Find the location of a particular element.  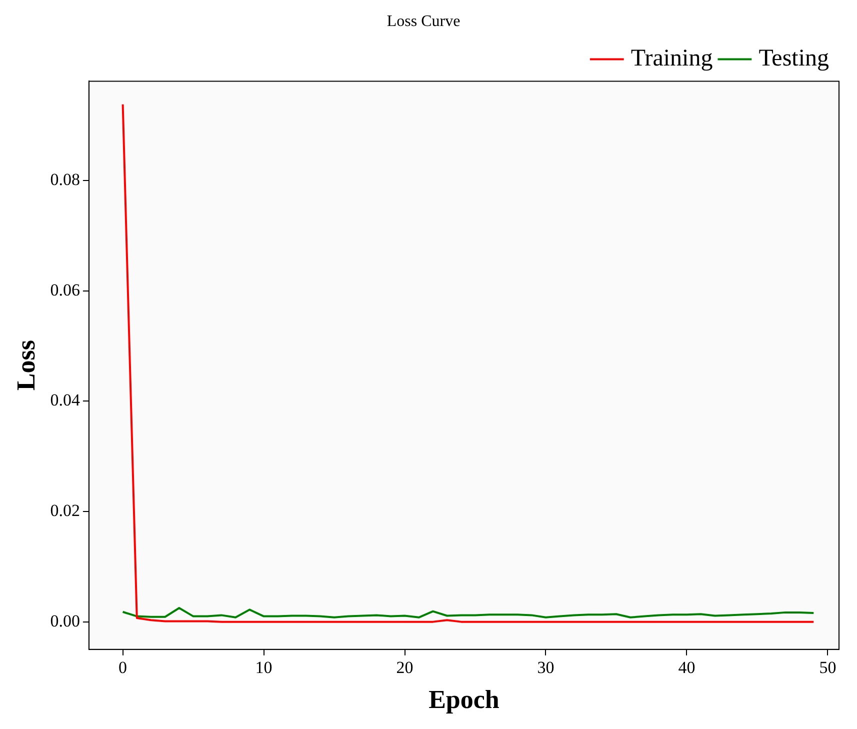

x-tick-label: 20 is located at coordinates (405, 668).